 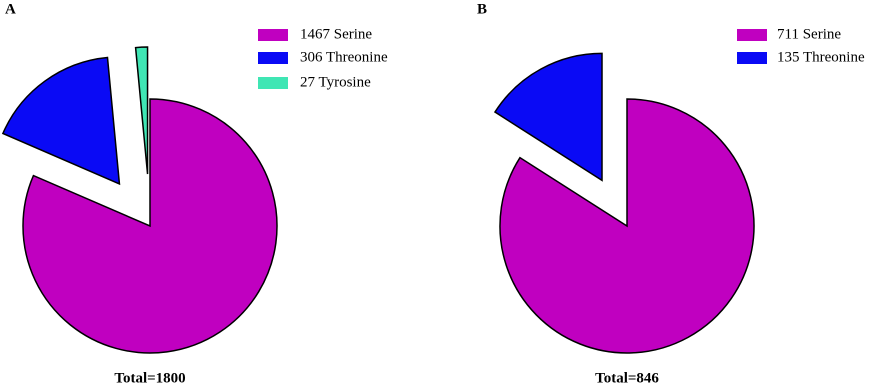 What do you see at coordinates (627, 378) in the screenshot?
I see `total-label: Total=846` at bounding box center [627, 378].